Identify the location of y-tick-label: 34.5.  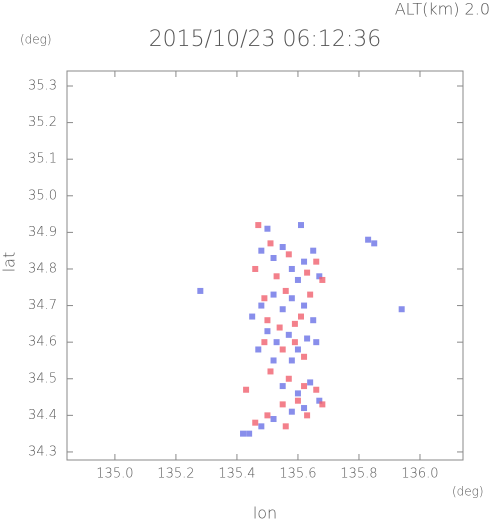
(42, 378).